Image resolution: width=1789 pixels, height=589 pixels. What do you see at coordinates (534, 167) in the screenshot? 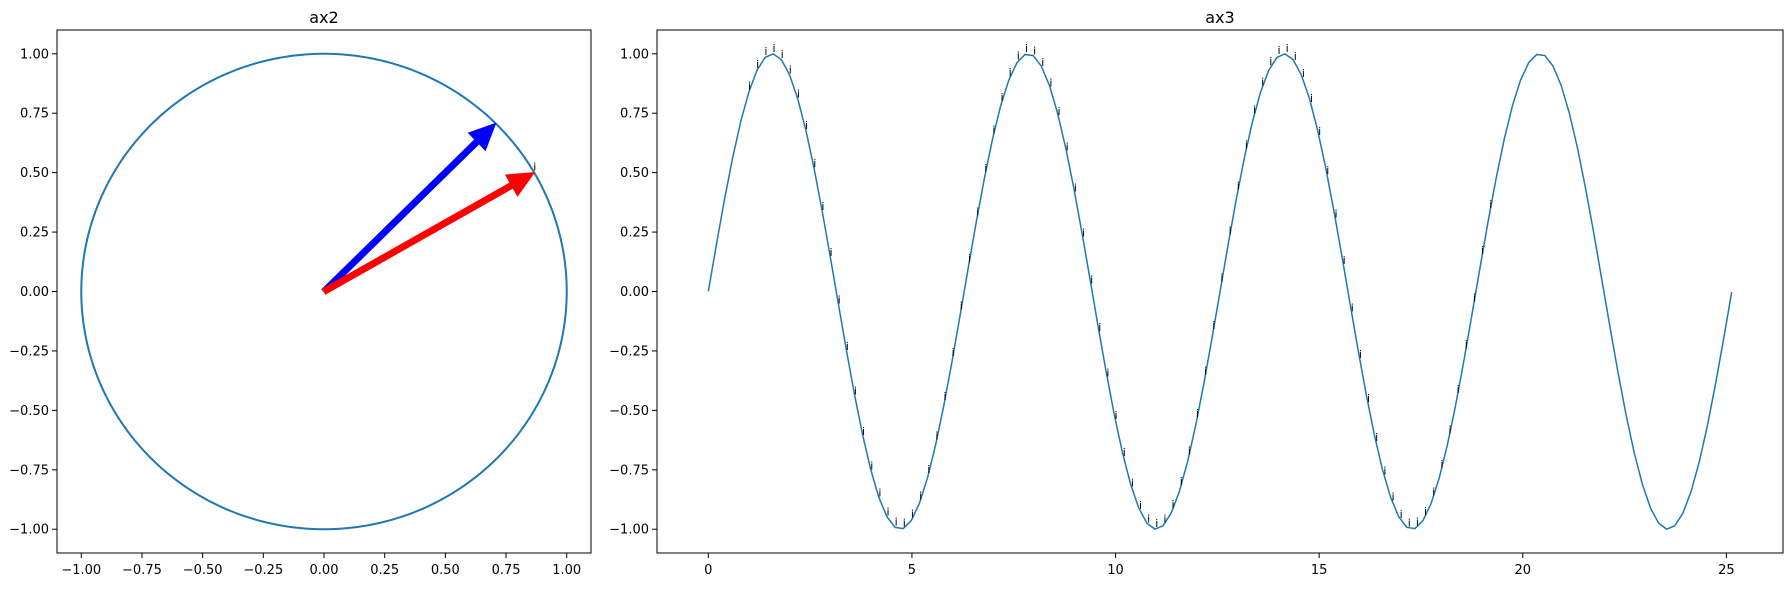
I see `ax2-annotation: i` at bounding box center [534, 167].